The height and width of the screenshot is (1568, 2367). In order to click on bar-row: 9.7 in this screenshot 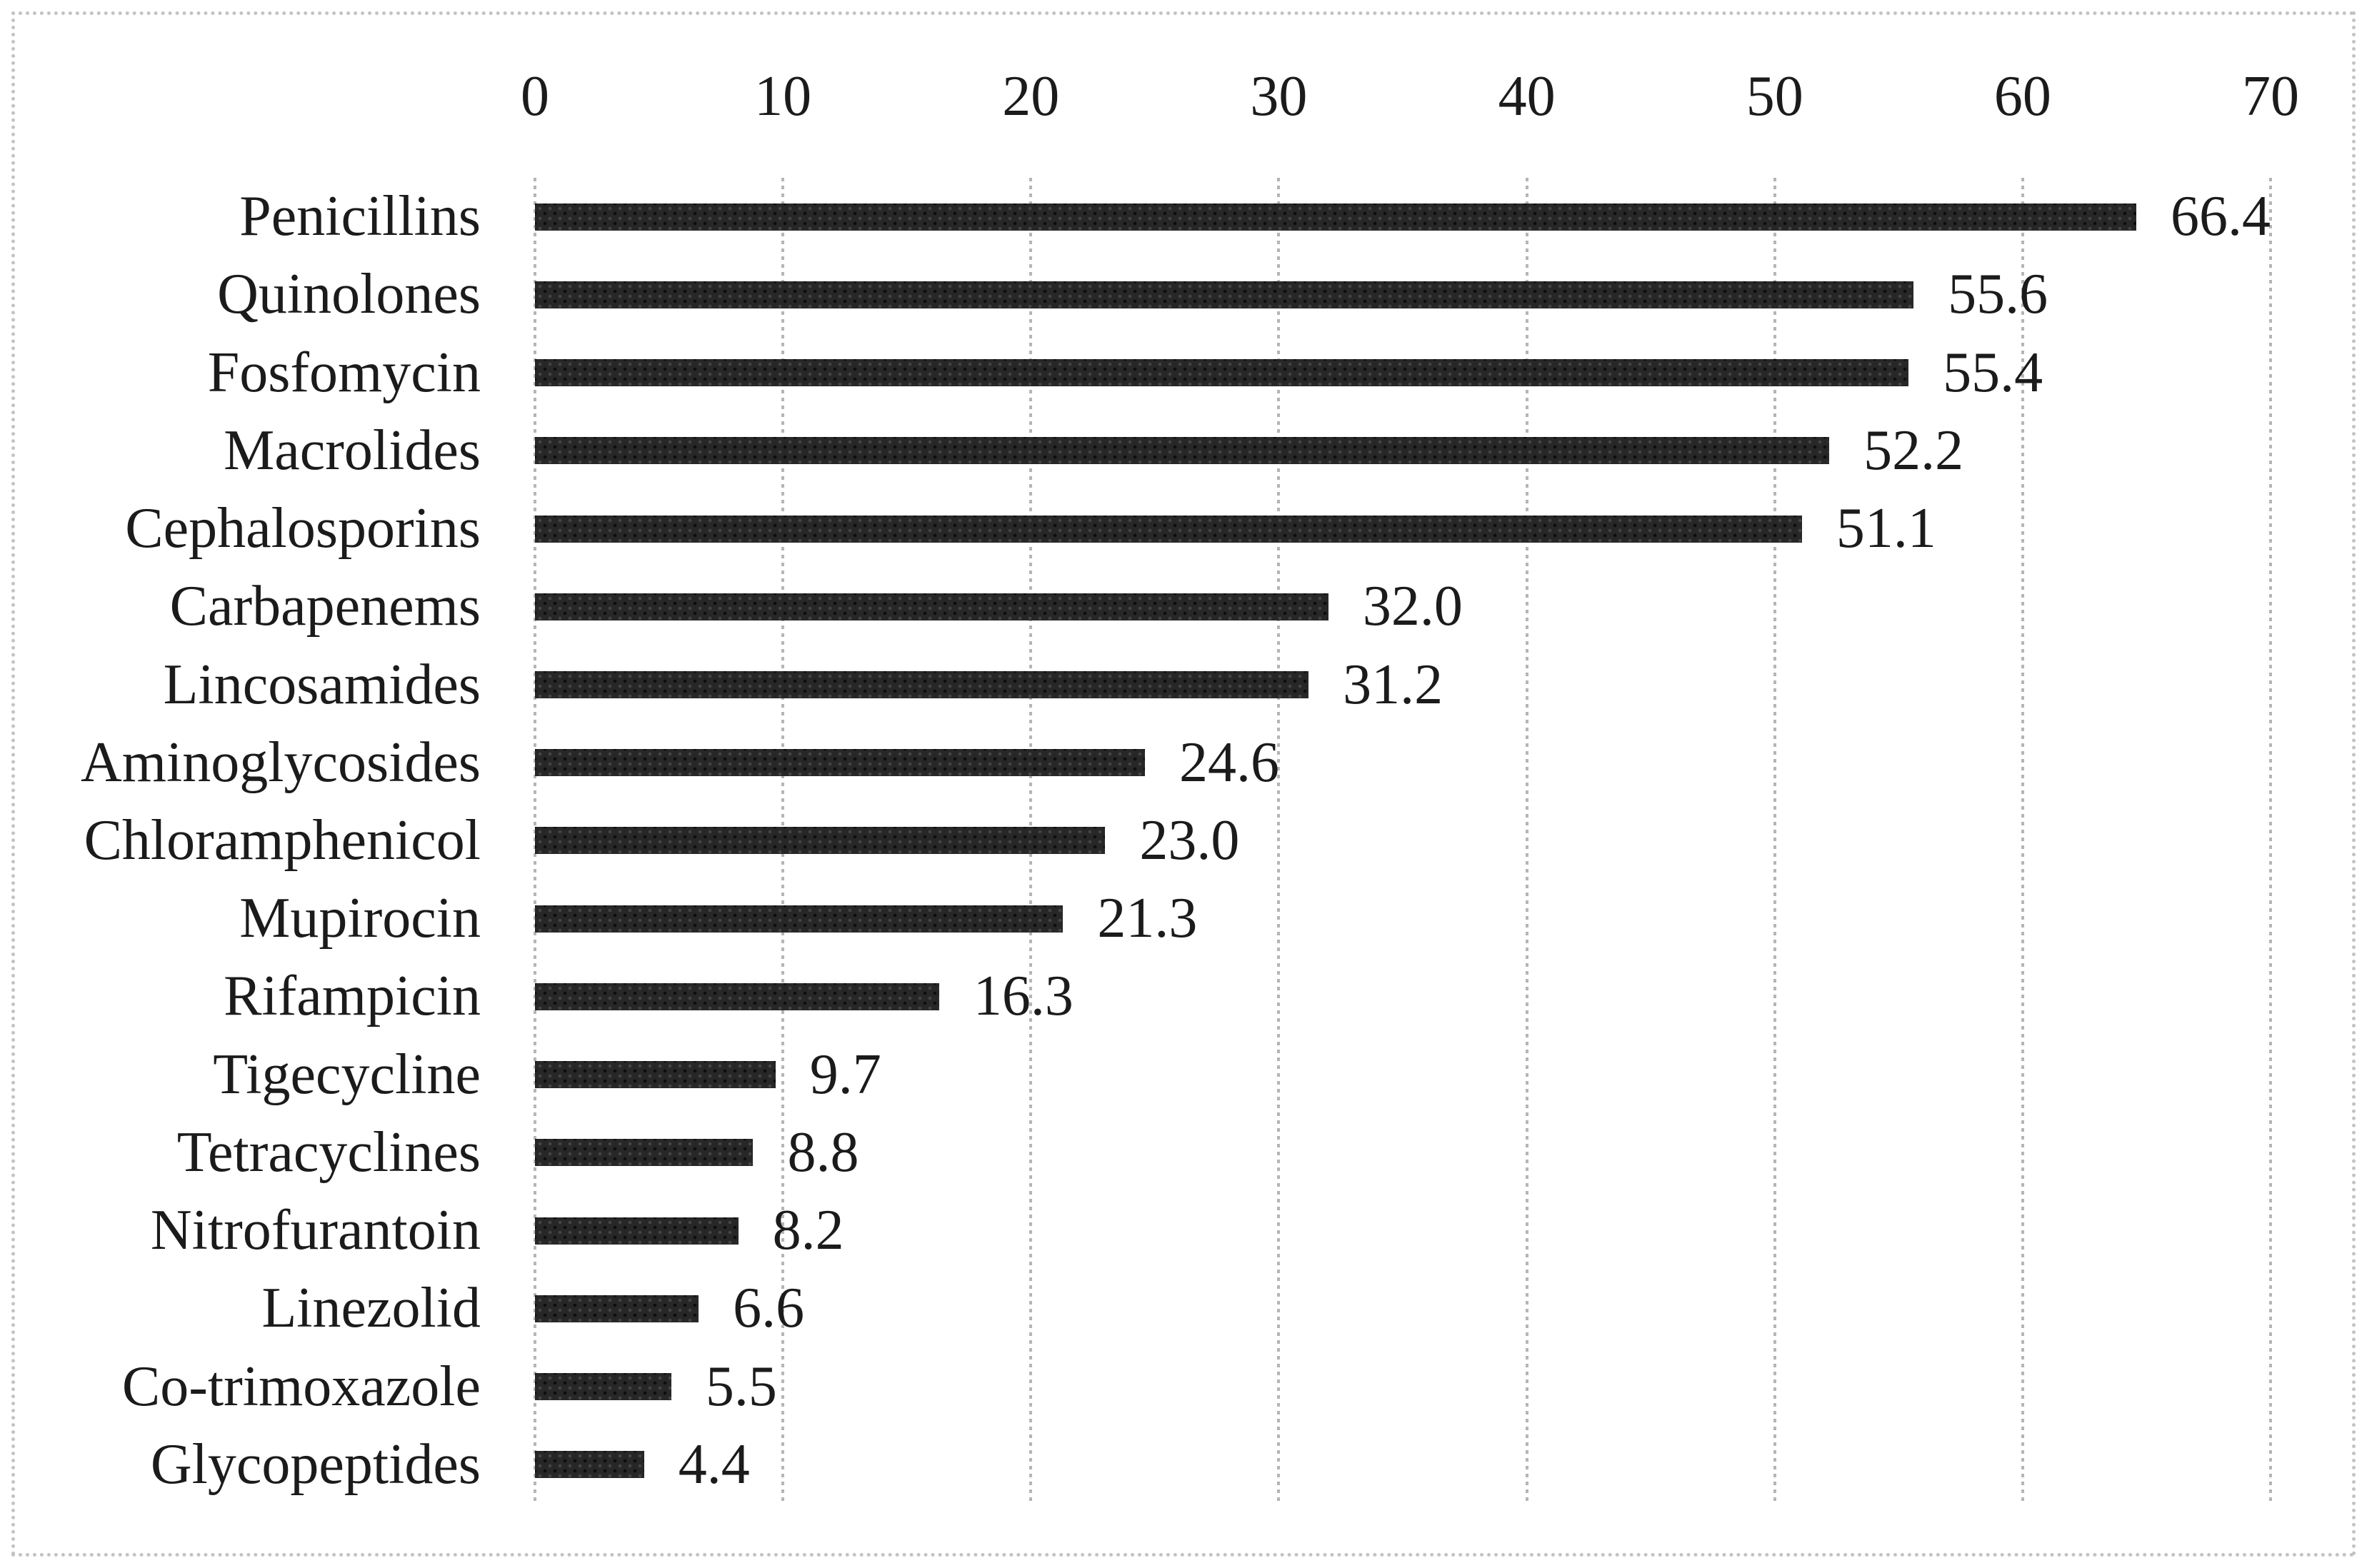, I will do `click(1403, 1075)`.